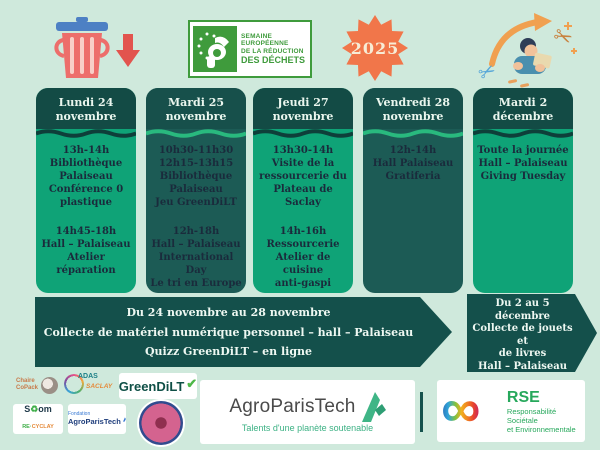 The height and width of the screenshot is (450, 600). I want to click on chaire-copack-logo: Chaire CoPack, so click(40, 385).